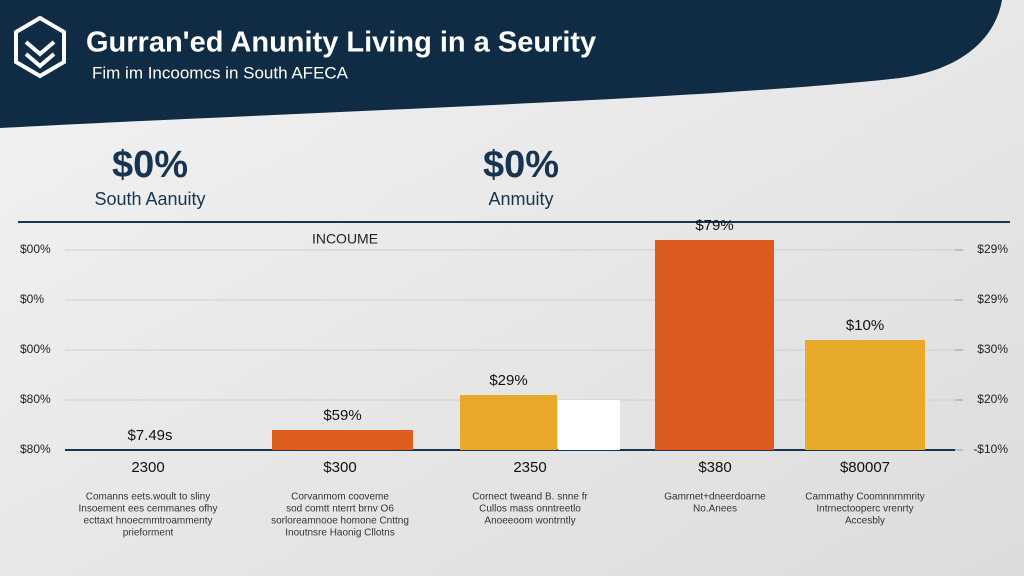 This screenshot has height=576, width=1024. What do you see at coordinates (865, 521) in the screenshot?
I see `note: Accesbly` at bounding box center [865, 521].